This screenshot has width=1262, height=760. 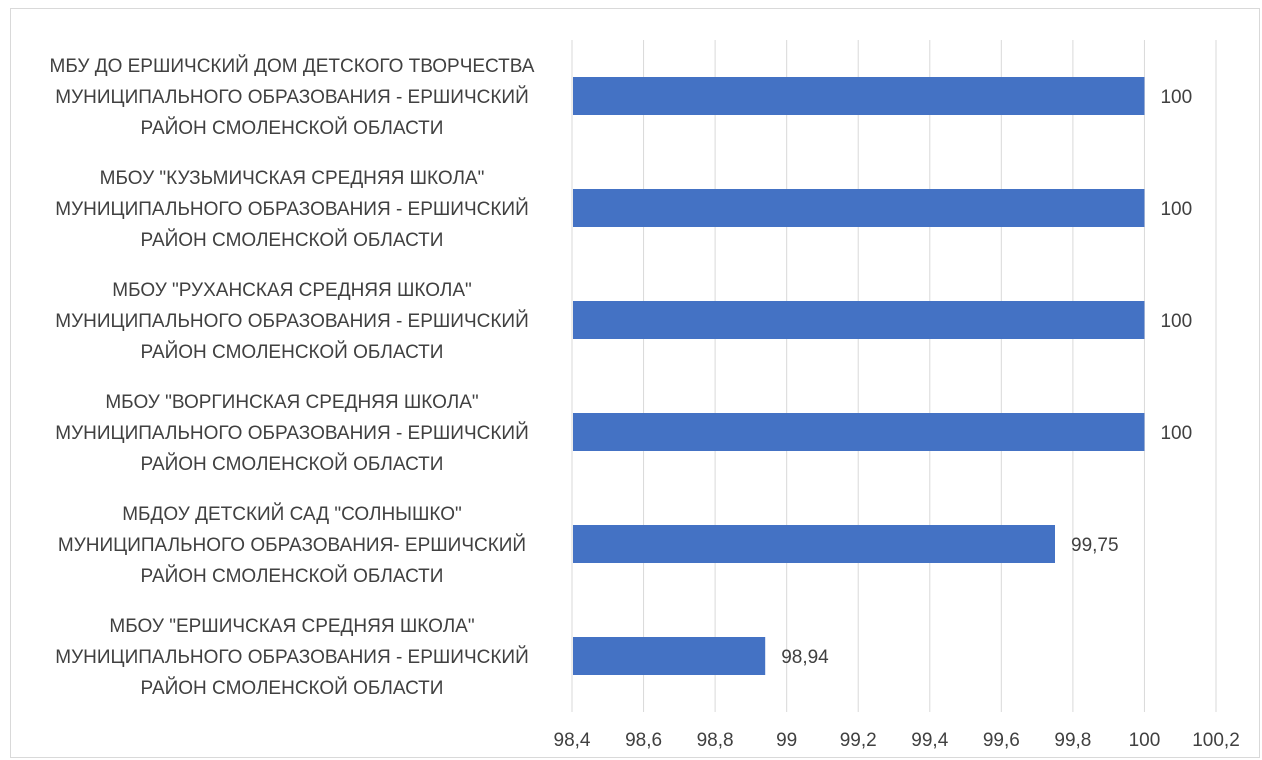 I want to click on category-label-line: МУНИЦИПАЛЬНОГО ОБРАЗОВАНИЯ- ЕРШИЧСКИЙ, so click(x=292, y=545).